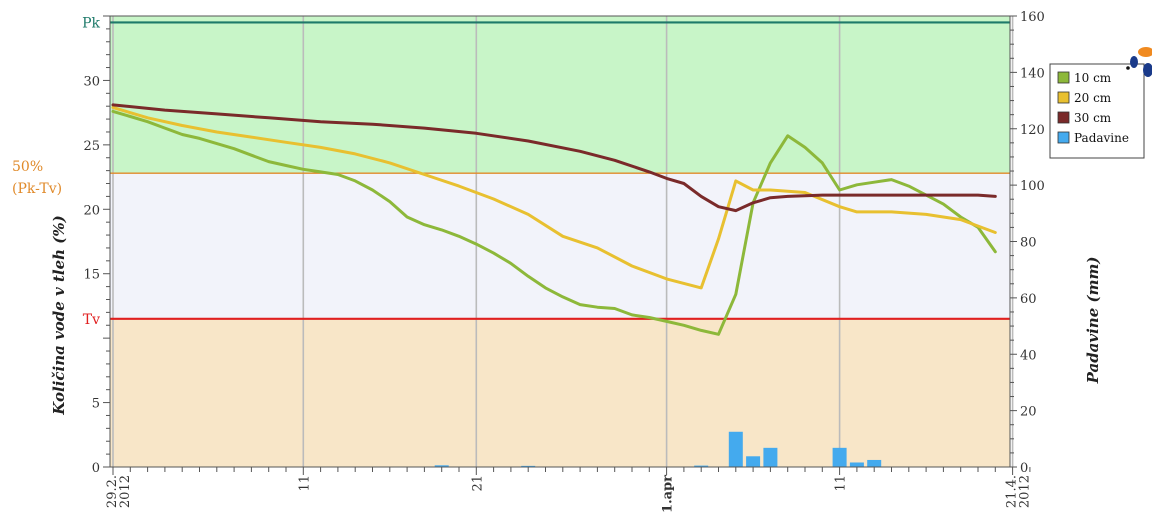 This screenshot has height=522, width=1152. What do you see at coordinates (112, 491) in the screenshot?
I see `x-tick-label: 29.2.` at bounding box center [112, 491].